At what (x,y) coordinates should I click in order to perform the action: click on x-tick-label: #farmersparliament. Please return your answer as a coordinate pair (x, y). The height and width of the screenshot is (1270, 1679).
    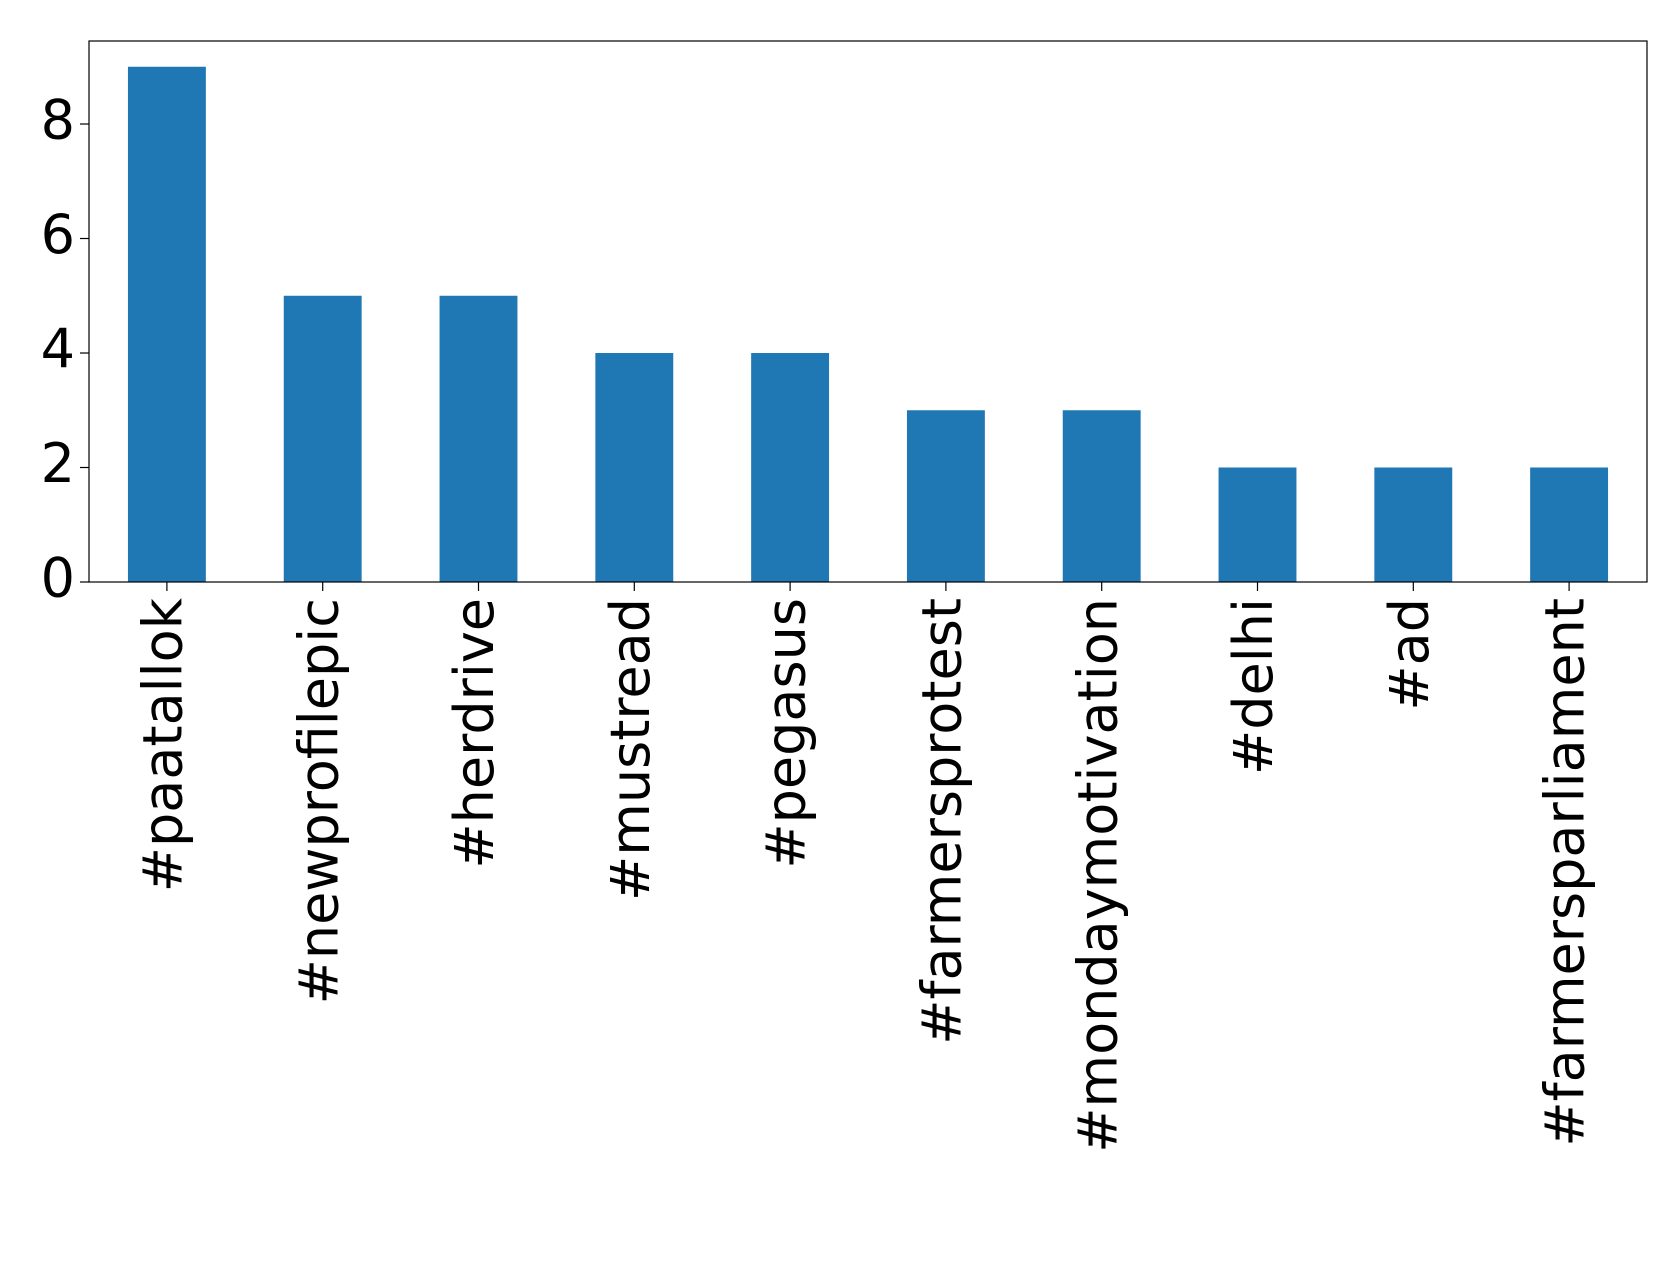
    Looking at the image, I should click on (1565, 872).